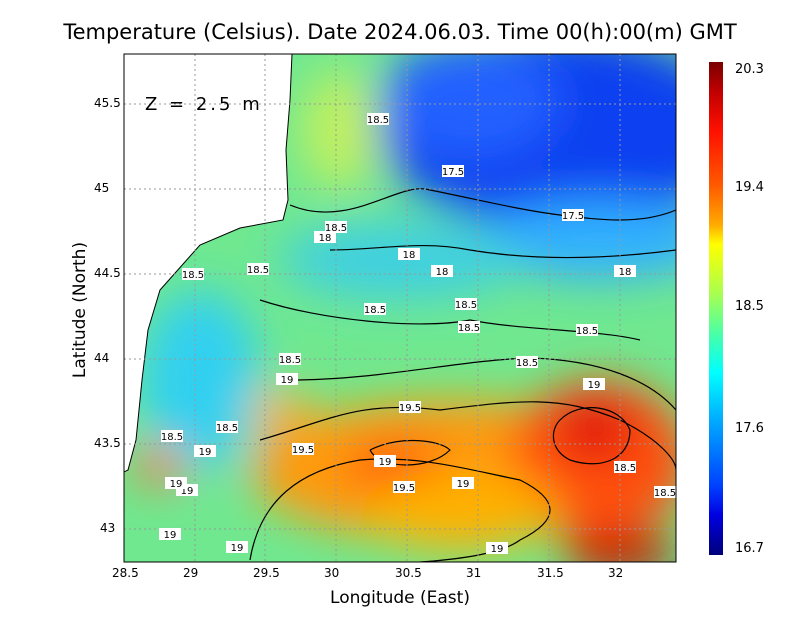 The width and height of the screenshot is (800, 618). I want to click on colorbar-tick-label: 16.7, so click(749, 548).